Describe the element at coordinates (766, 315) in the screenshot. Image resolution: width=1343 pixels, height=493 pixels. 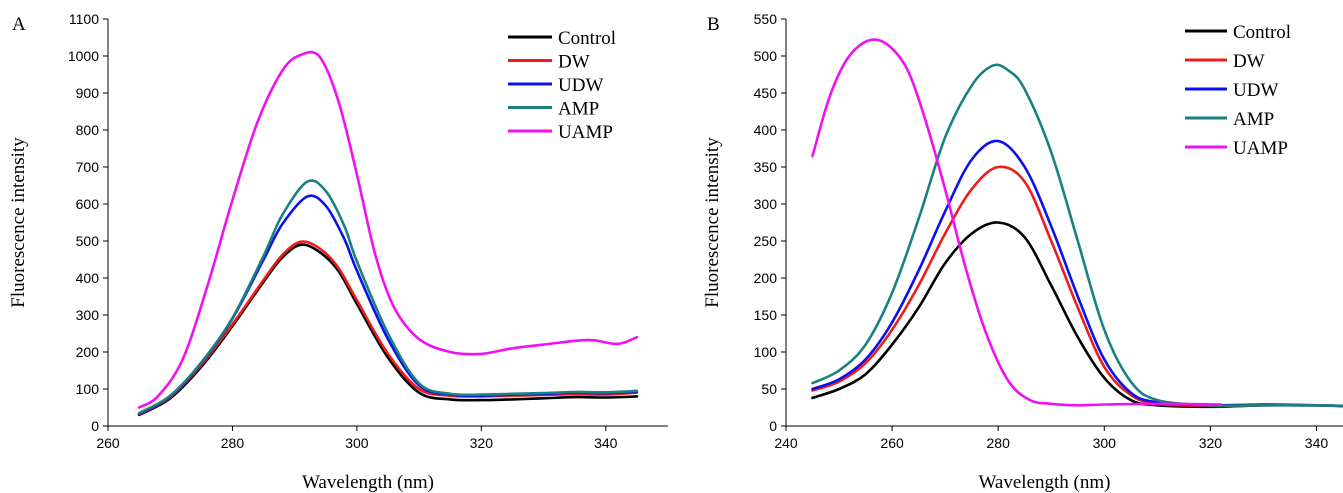
I see `y-tick-label: 150` at that location.